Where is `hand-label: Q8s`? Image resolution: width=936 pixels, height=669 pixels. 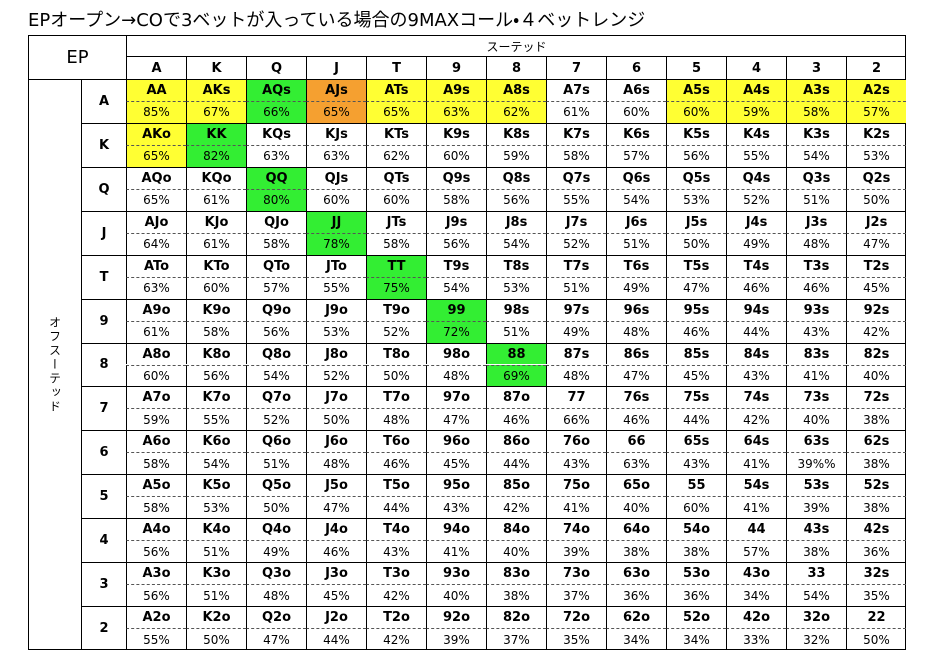 hand-label: Q8s is located at coordinates (516, 177).